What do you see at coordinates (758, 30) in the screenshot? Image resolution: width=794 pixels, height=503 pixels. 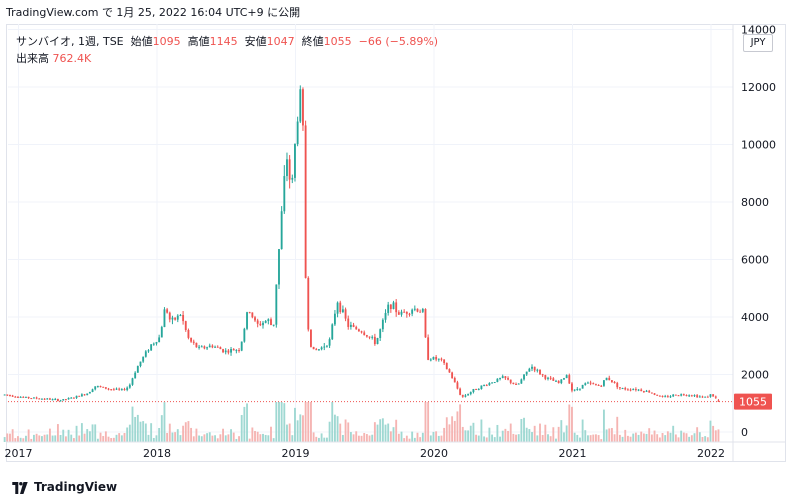 I see `y-tick-label: 14000` at bounding box center [758, 30].